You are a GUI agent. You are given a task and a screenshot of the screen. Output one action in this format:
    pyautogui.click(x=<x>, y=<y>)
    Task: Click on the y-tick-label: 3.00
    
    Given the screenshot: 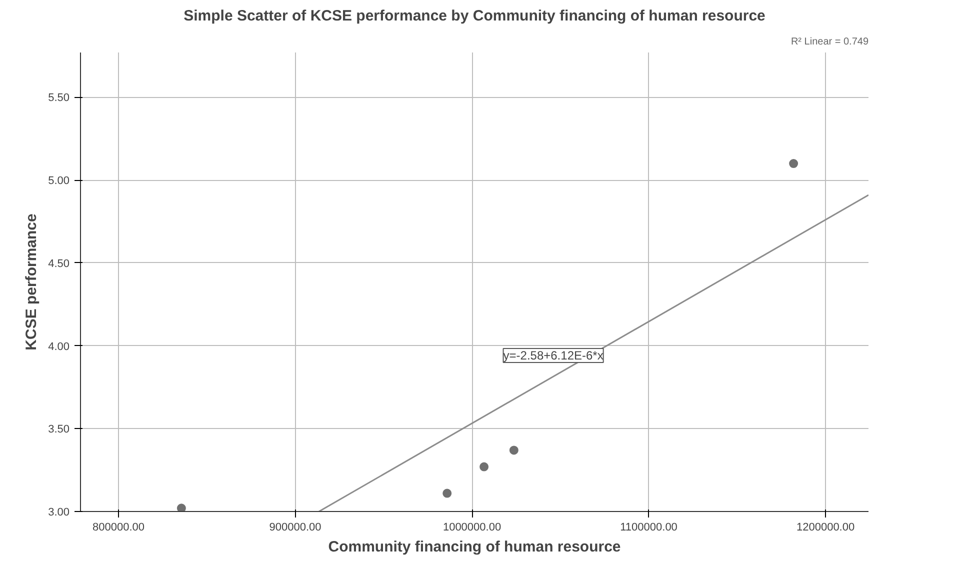 What is the action you would take?
    pyautogui.click(x=59, y=512)
    